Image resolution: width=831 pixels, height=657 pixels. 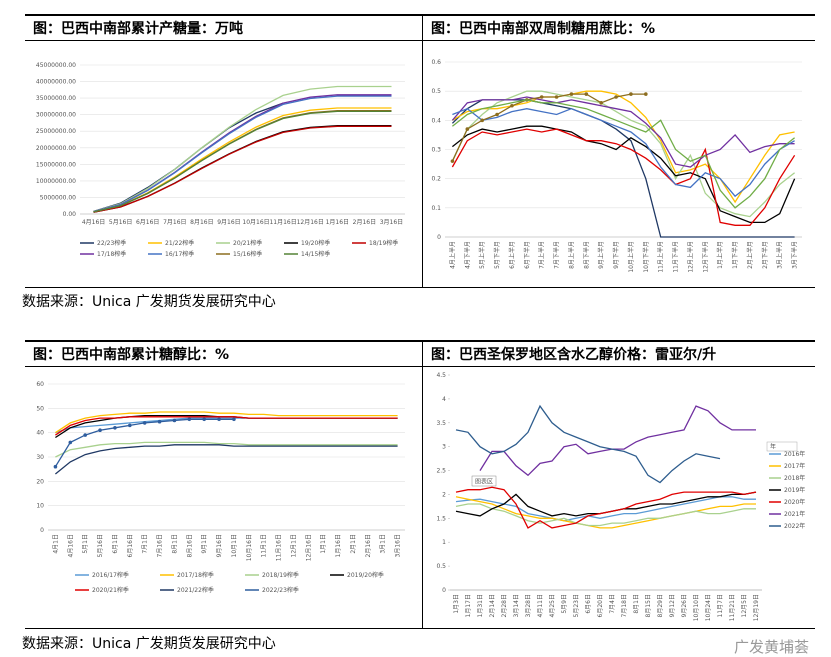 What do you see at coordinates (234, 545) in the screenshot?
I see `x-tick-label: 10月1日` at bounding box center [234, 545].